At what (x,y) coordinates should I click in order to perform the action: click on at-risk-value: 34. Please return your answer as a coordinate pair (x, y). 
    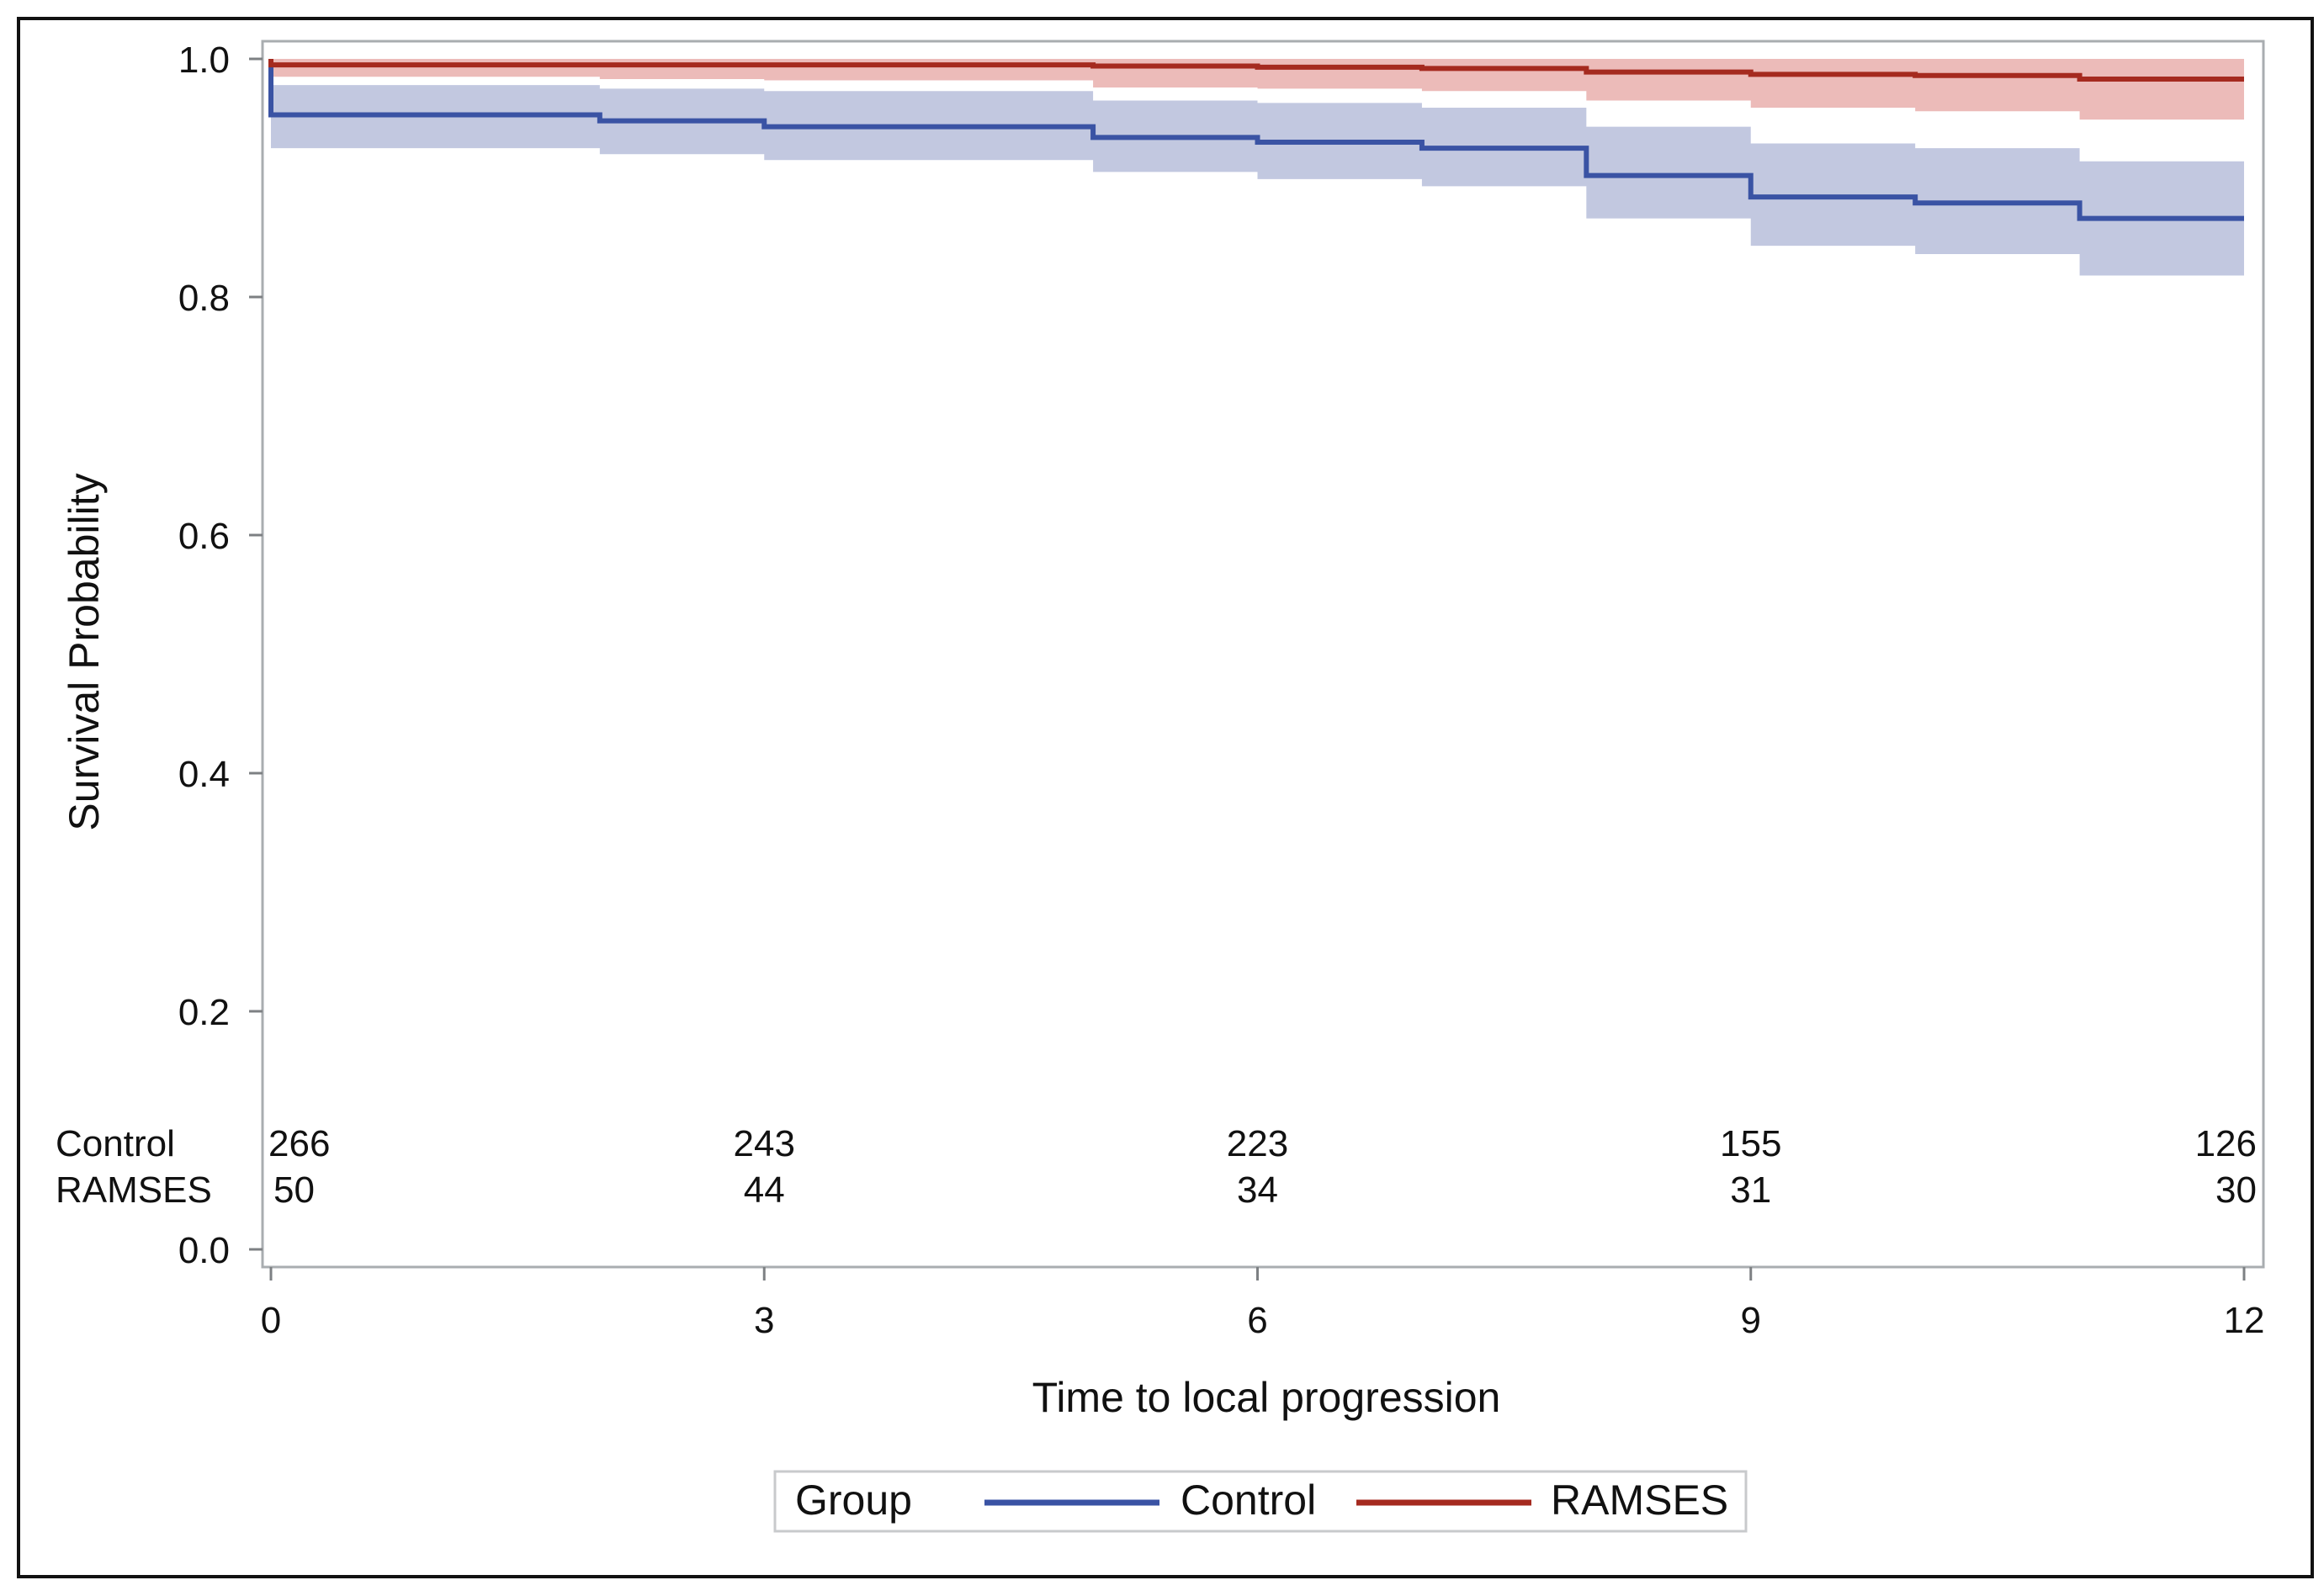
    Looking at the image, I should click on (1257, 1190).